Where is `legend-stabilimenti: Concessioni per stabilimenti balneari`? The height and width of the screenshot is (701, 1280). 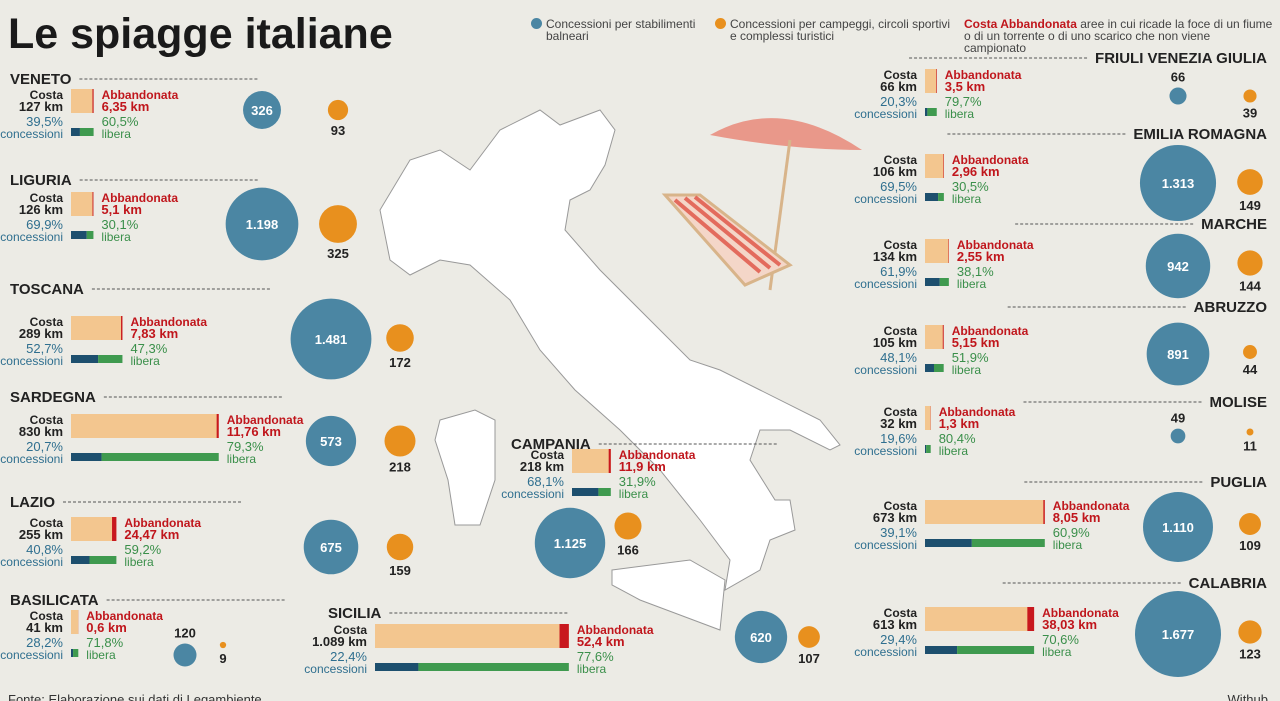 legend-stabilimenti: Concessioni per stabilimenti balneari is located at coordinates (621, 30).